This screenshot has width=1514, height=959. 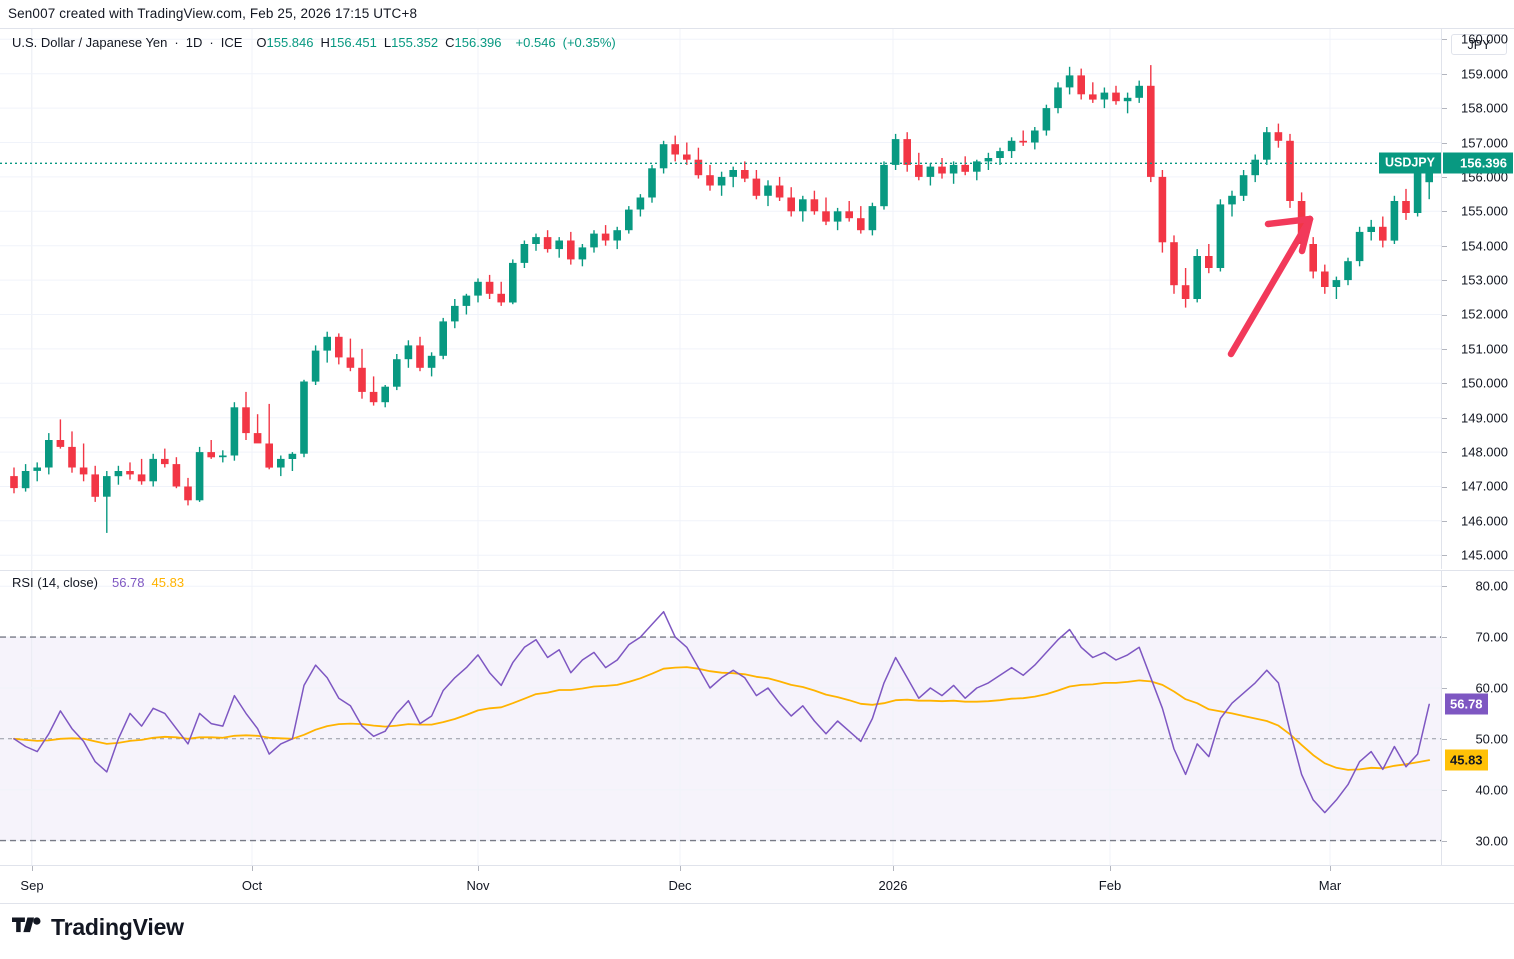 I want to click on price-axis-tick: 150.000, so click(x=1484, y=383).